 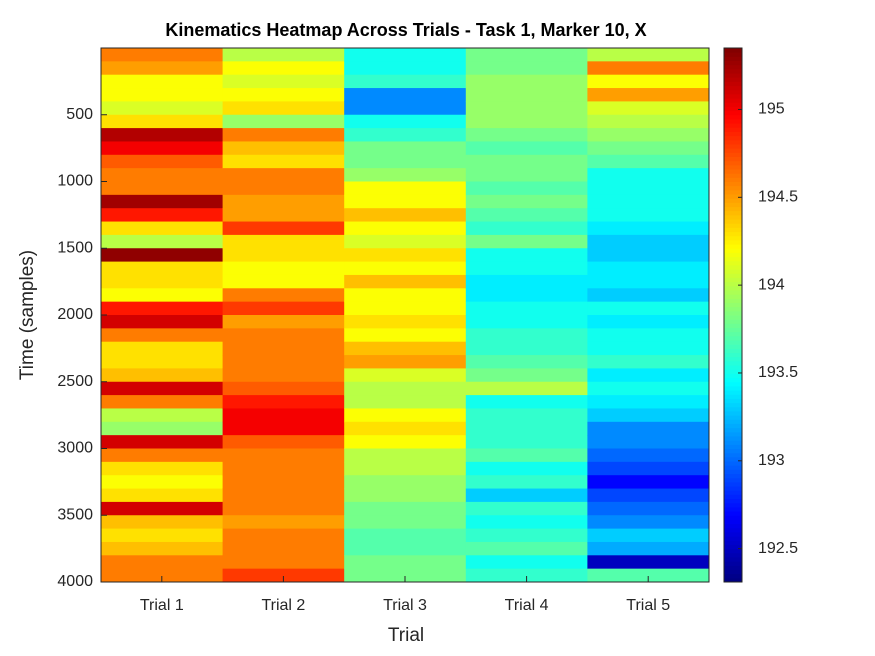 I want to click on x-tick-label: Trial 2, so click(x=283, y=605).